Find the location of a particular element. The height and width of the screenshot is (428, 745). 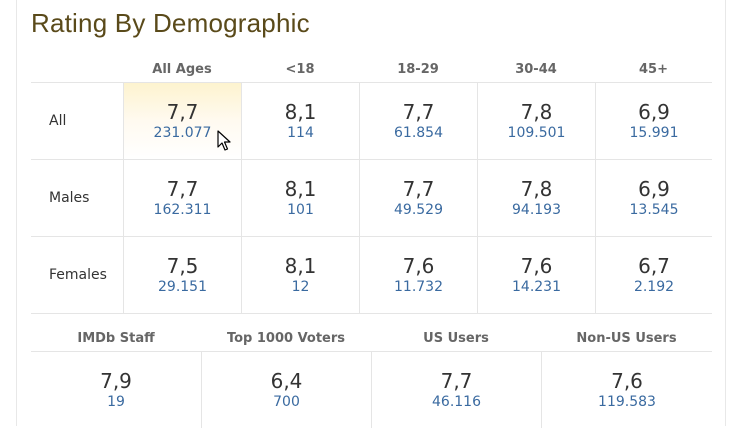

rating-cell: 7,7 49.529 is located at coordinates (418, 198).